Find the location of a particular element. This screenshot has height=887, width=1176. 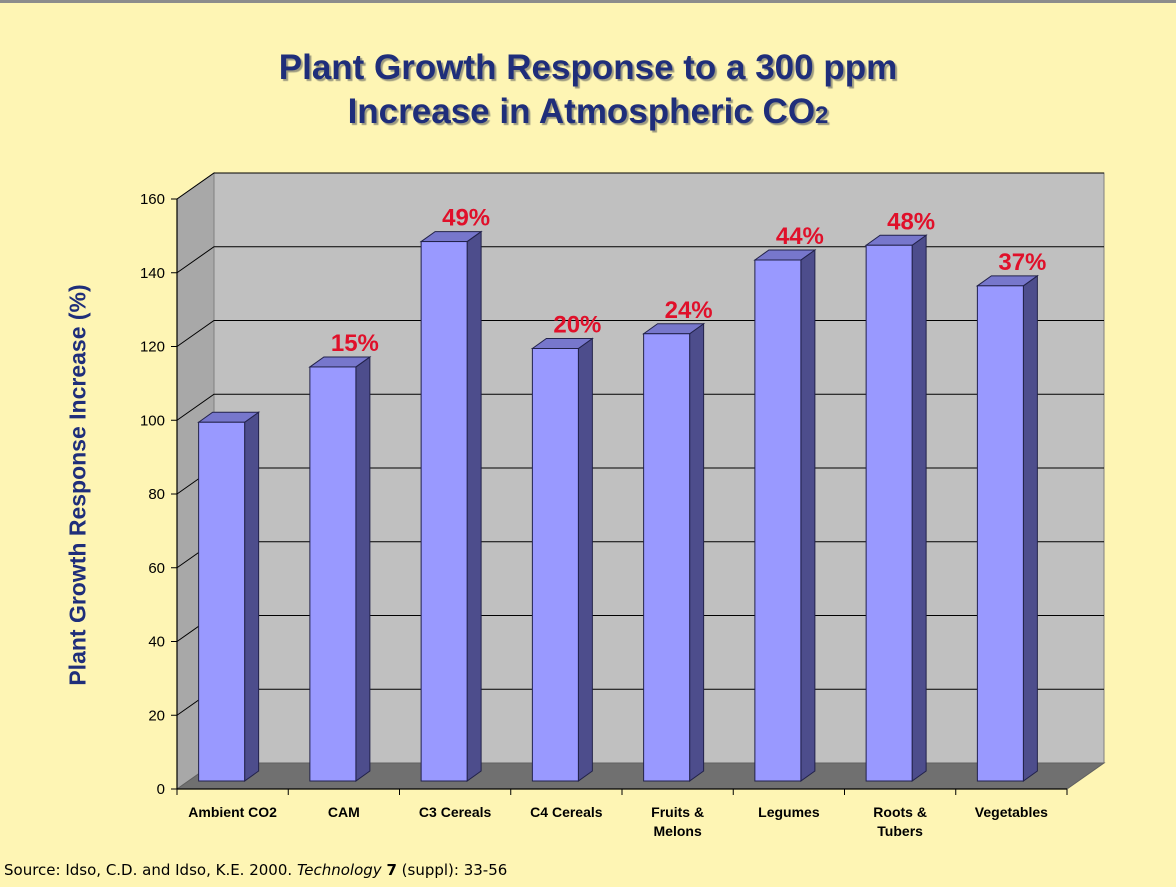

x-tick-label: Fruits & is located at coordinates (677, 812).